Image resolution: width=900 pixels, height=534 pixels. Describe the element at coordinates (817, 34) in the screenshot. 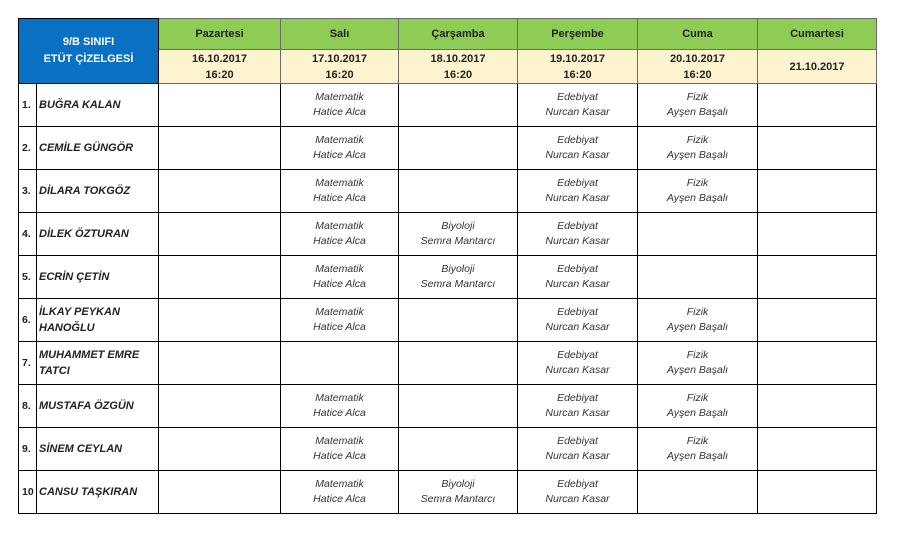

I see `day-header: Cumartesi` at that location.